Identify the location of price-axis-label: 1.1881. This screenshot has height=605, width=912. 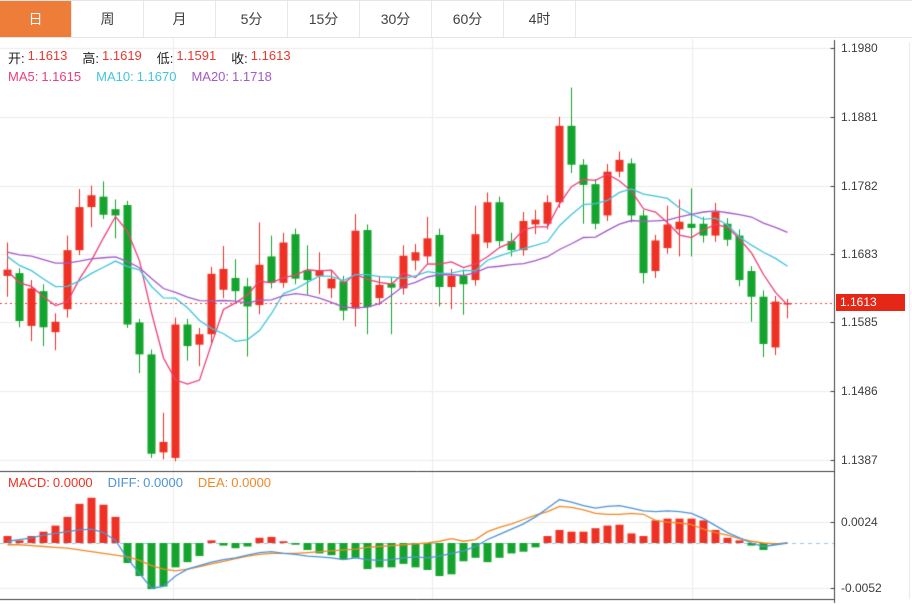
(859, 116).